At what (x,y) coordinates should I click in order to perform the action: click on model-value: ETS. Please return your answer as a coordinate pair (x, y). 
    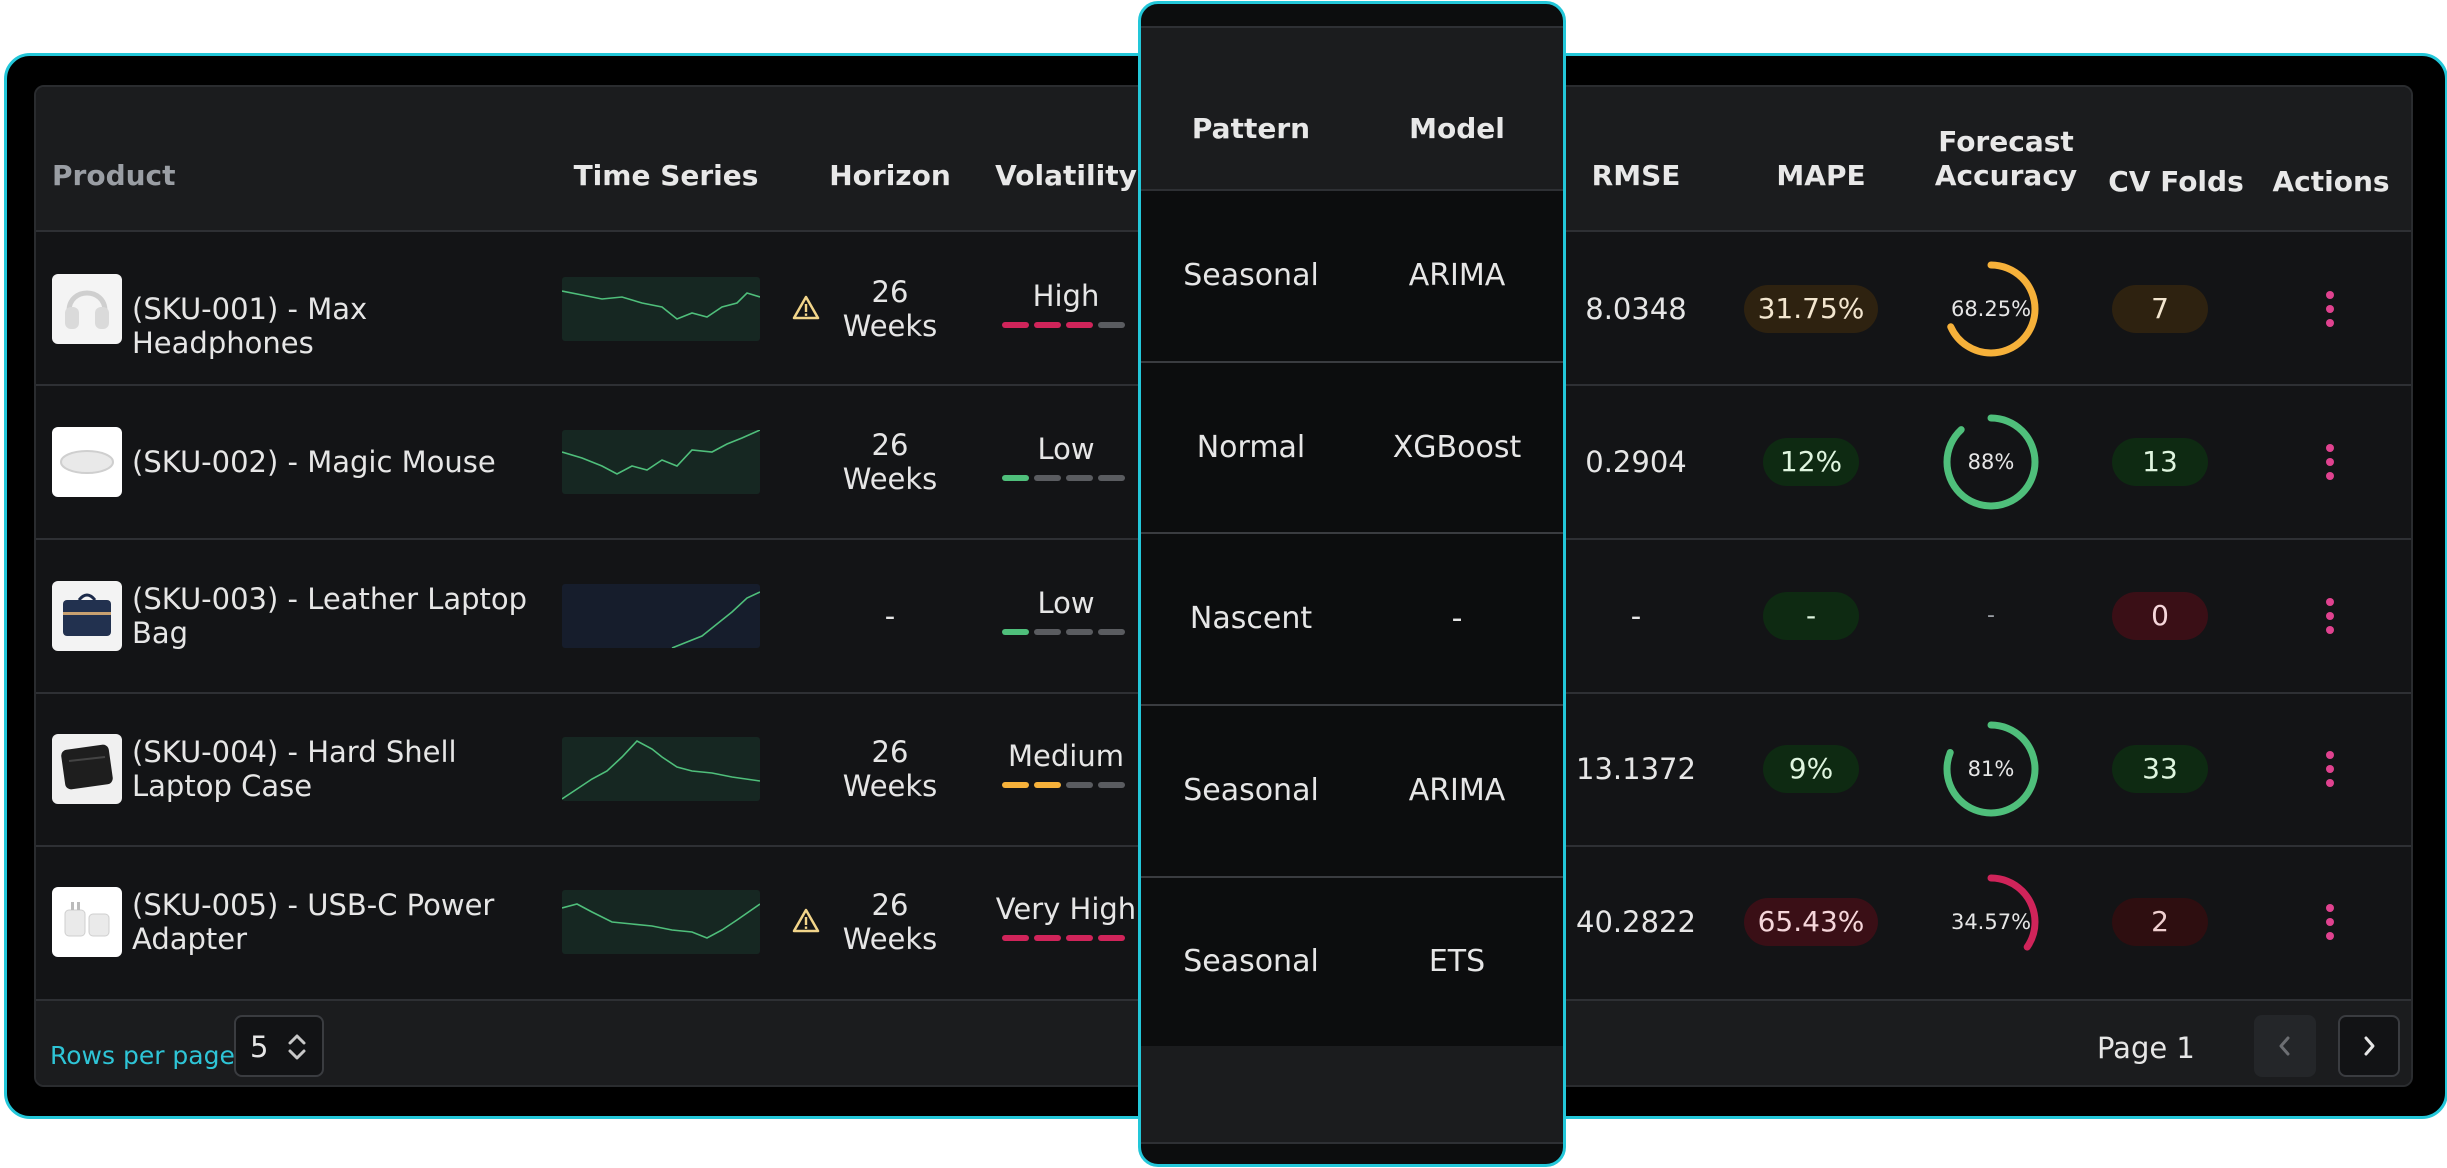
    Looking at the image, I should click on (1457, 961).